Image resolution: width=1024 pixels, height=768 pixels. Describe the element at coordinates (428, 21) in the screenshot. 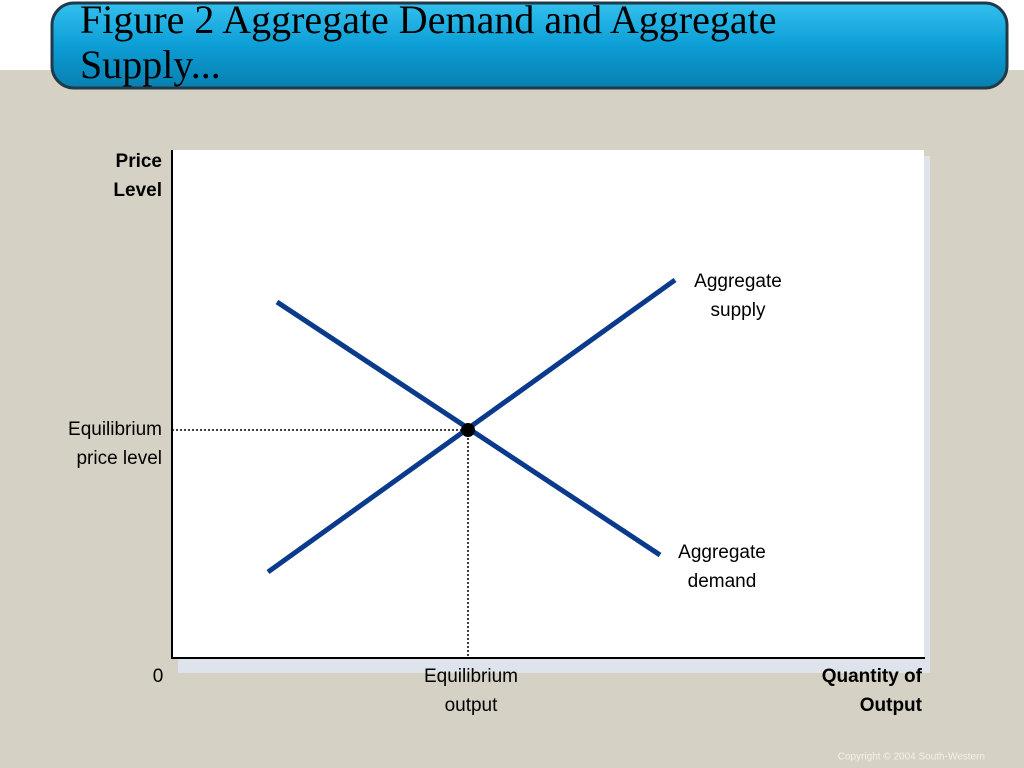

I see `title-line: Figure 2 Aggregate Demand and Aggregate` at that location.